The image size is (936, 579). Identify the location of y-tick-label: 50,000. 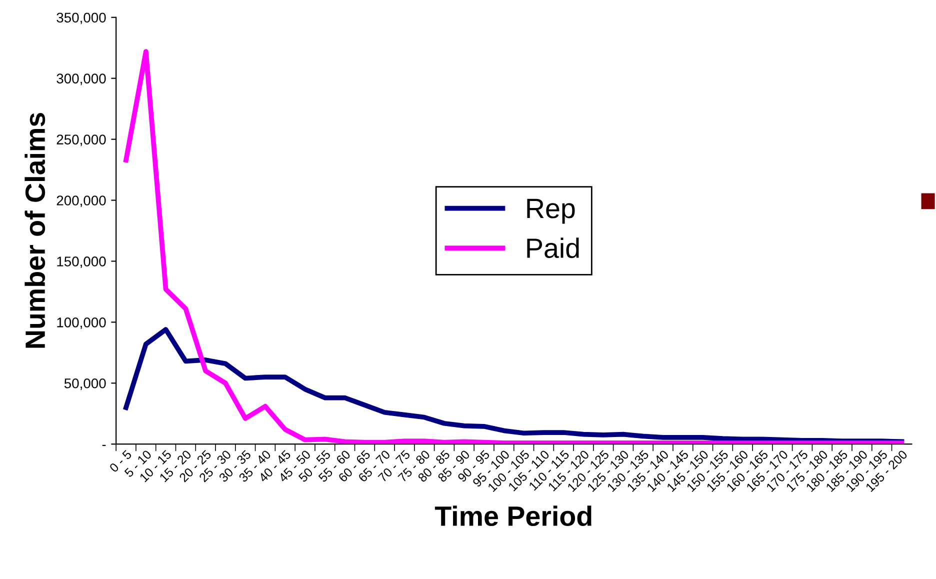
(85, 384).